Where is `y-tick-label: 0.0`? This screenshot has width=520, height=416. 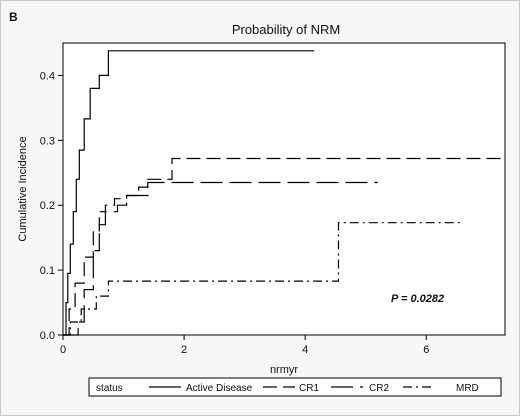
y-tick-label: 0.0 is located at coordinates (47, 336).